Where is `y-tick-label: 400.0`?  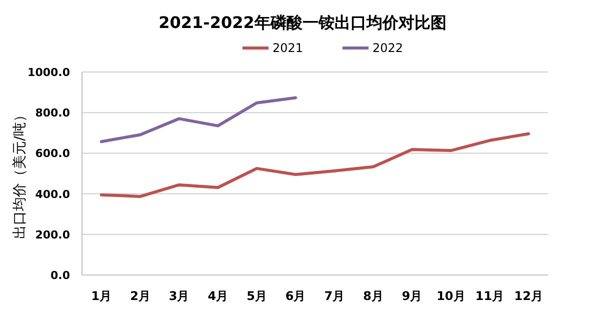
y-tick-label: 400.0 is located at coordinates (52, 194).